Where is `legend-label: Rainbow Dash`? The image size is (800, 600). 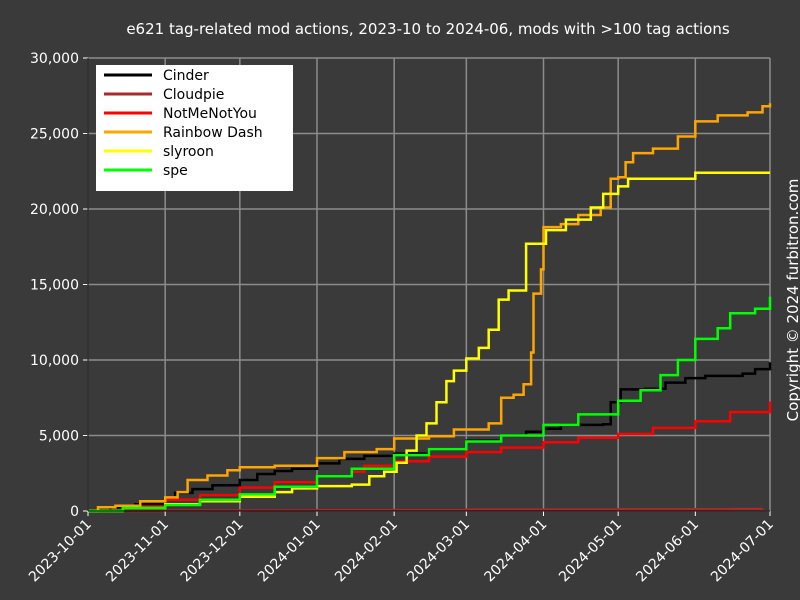
legend-label: Rainbow Dash is located at coordinates (213, 133).